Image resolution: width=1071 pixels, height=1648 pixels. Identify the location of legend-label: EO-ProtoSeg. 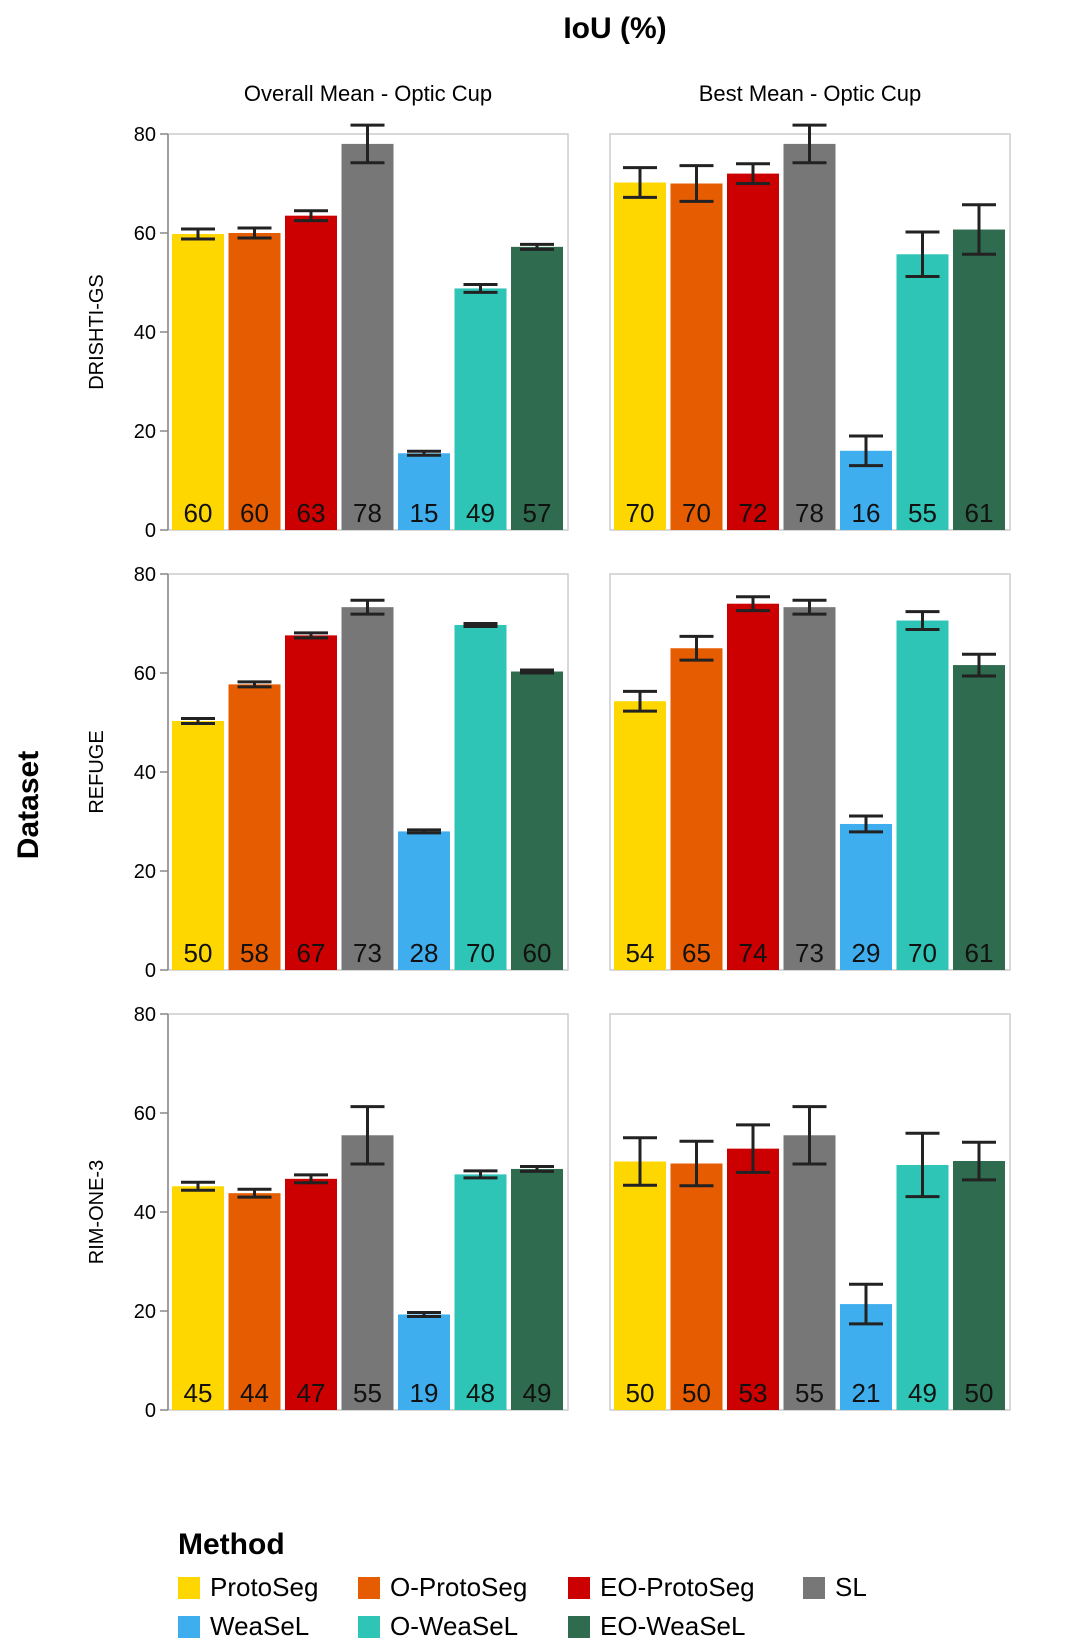
(677, 1587).